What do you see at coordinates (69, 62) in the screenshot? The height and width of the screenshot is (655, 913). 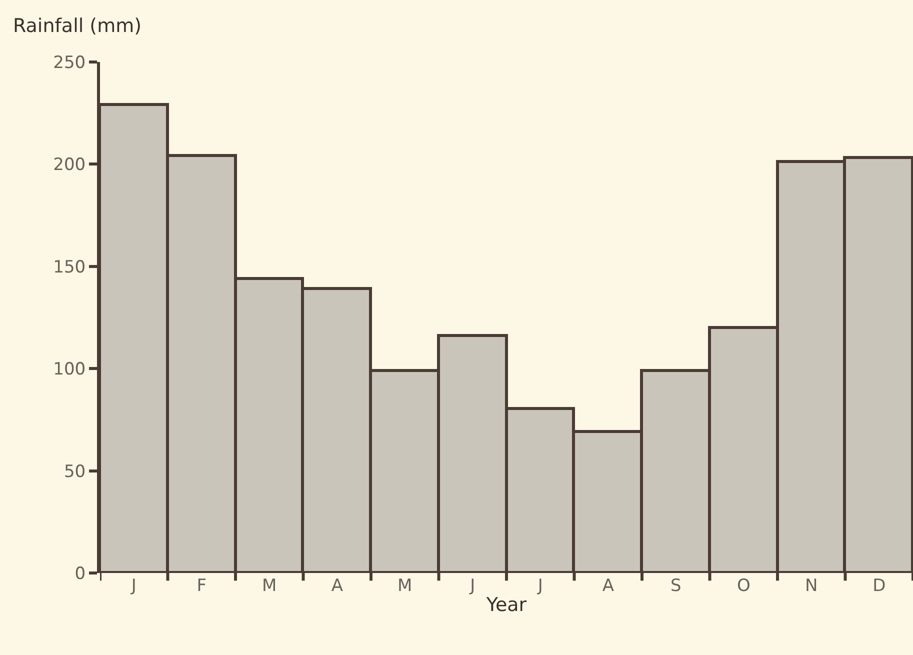 I see `y-tick-label: 250` at bounding box center [69, 62].